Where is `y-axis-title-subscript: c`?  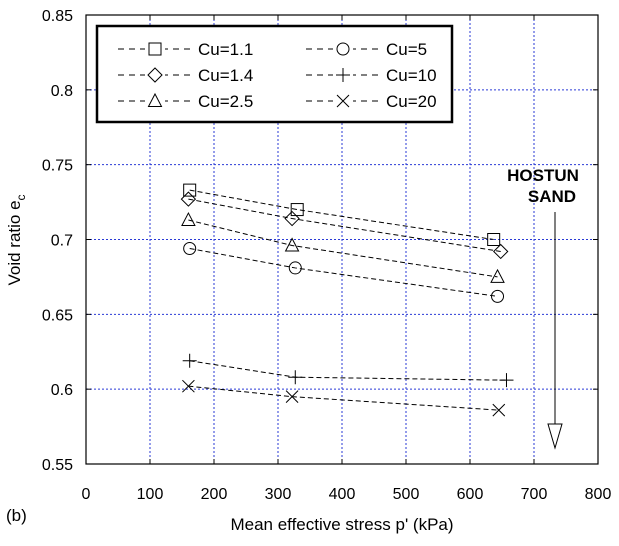
y-axis-title-subscript: c is located at coordinates (21, 197).